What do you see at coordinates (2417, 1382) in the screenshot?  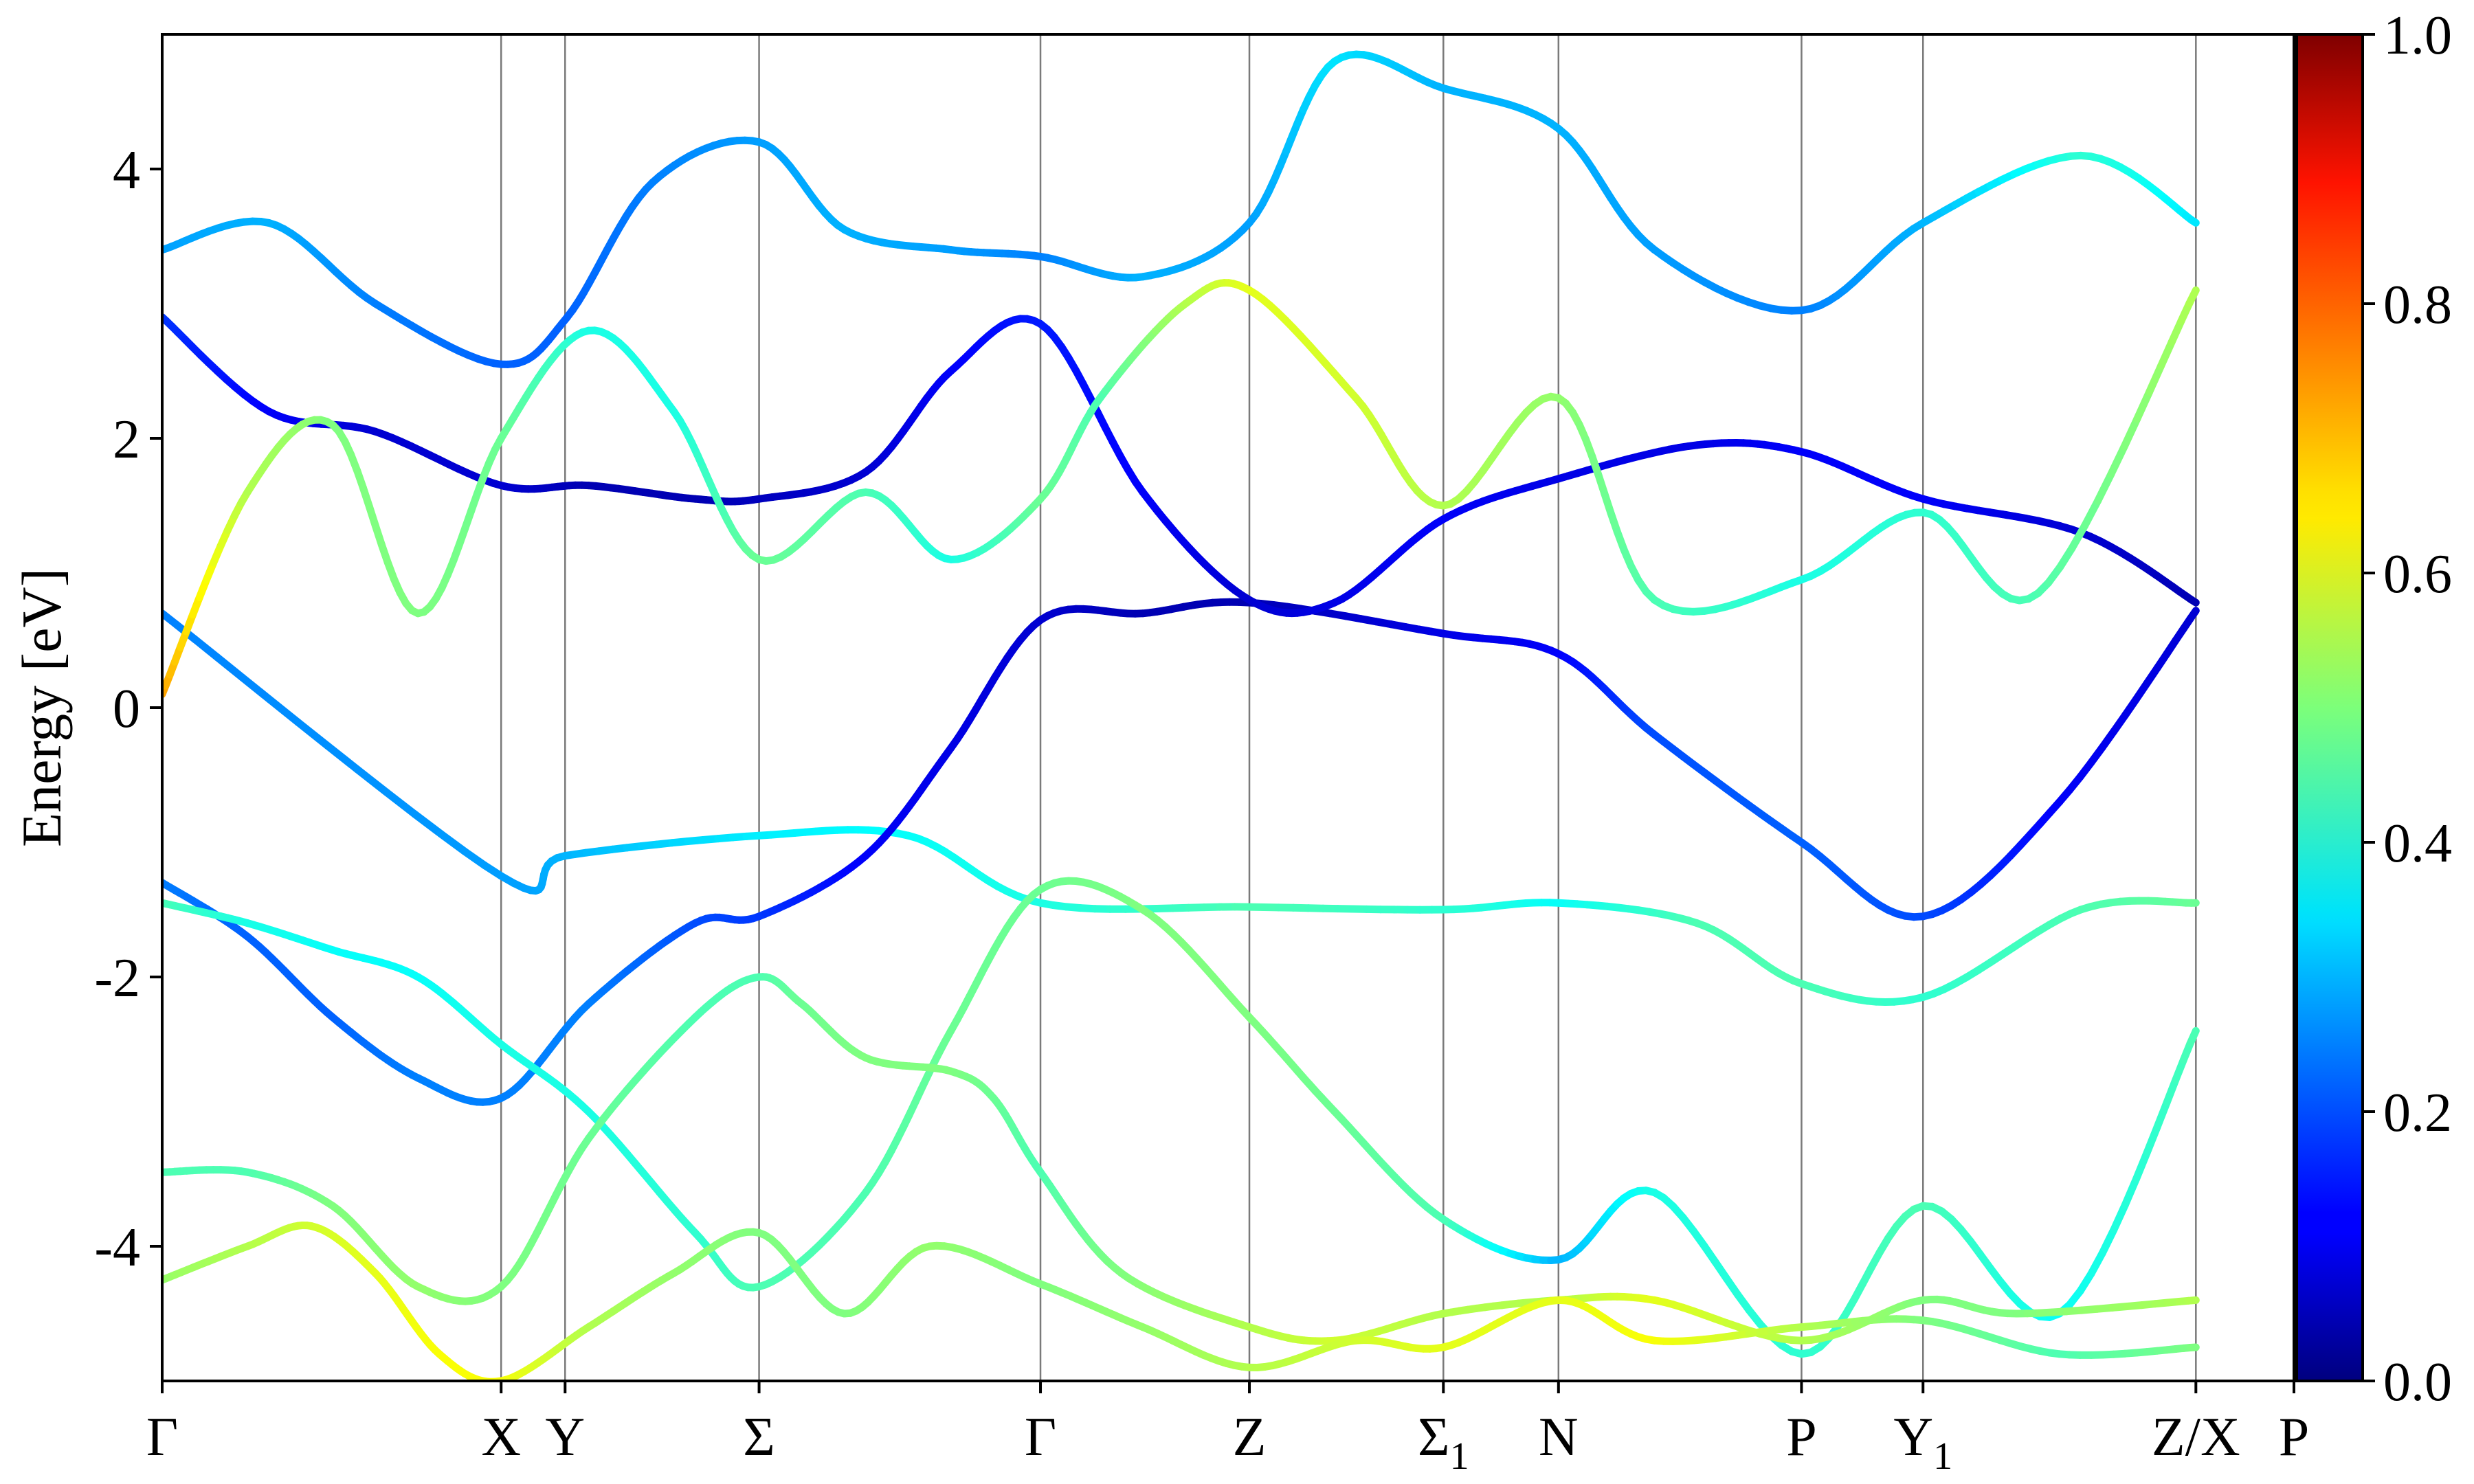 I see `colorbar-tick-label: 0.0` at bounding box center [2417, 1382].